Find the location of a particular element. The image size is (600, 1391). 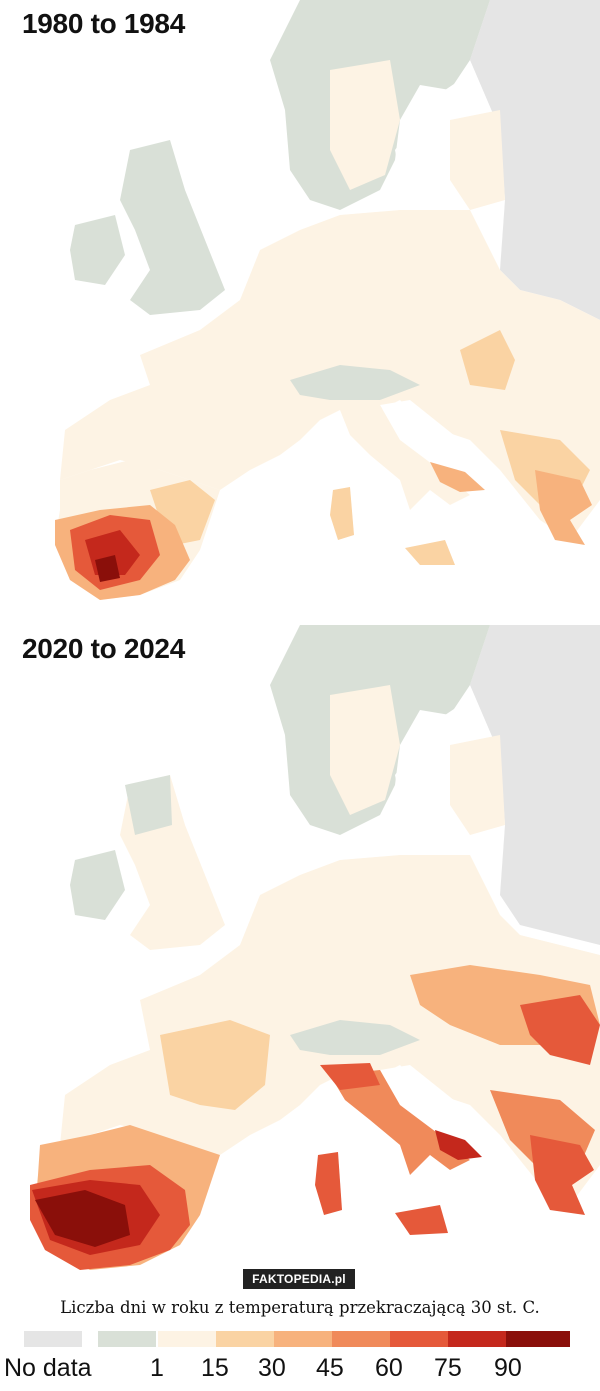

watermark-faktopedia: FAKTOPEDIA.pl is located at coordinates (299, 1279).